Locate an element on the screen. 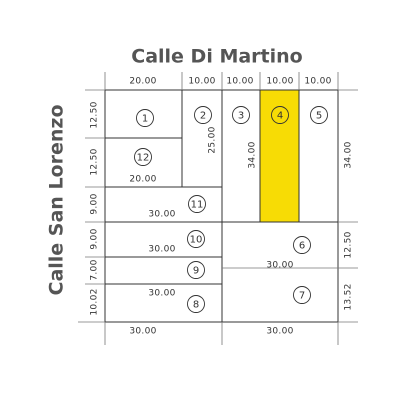 The height and width of the screenshot is (409, 409). lot-number: 4 is located at coordinates (280, 116).